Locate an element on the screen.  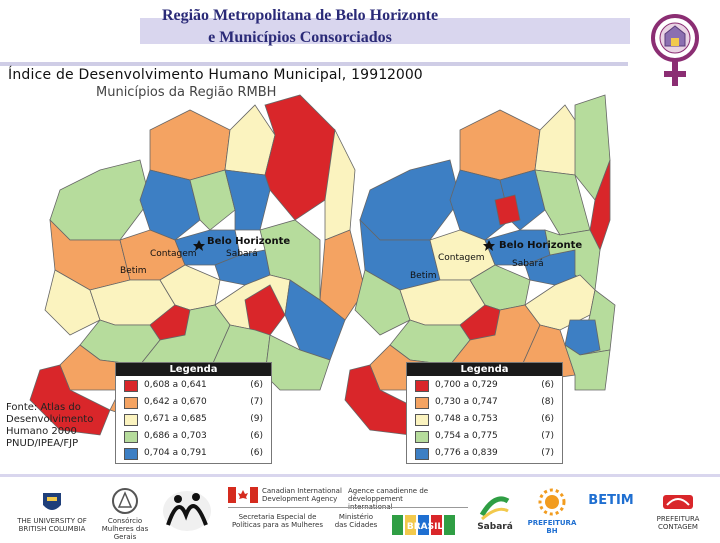
source-line: Fonte: Atlas do is located at coordinates (43, 407).